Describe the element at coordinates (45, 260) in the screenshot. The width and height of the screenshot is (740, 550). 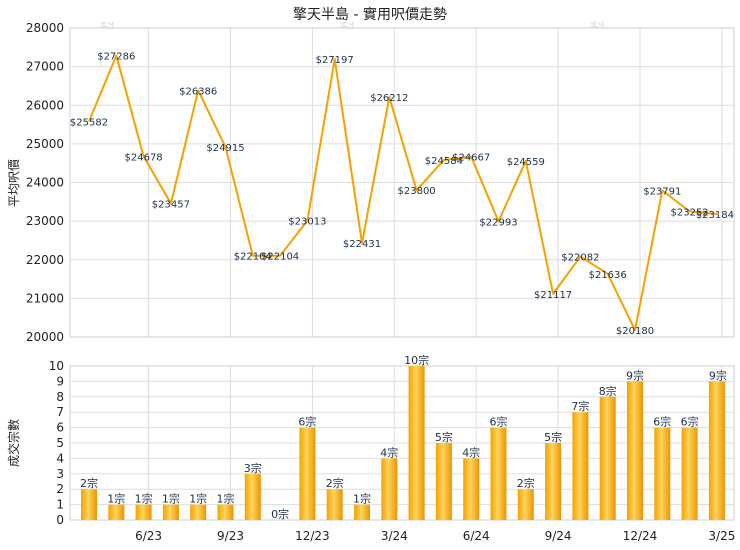
I see `line-y-tick: 22000` at that location.